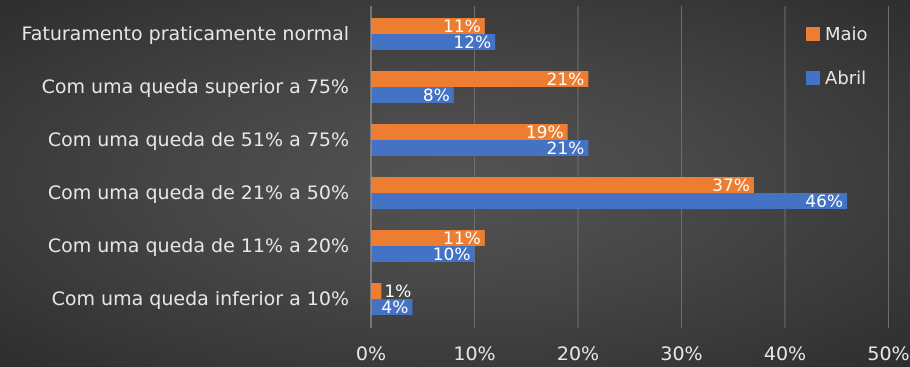 This screenshot has width=910, height=367. What do you see at coordinates (200, 299) in the screenshot?
I see `category-label: Com uma queda inferior a 10%` at bounding box center [200, 299].